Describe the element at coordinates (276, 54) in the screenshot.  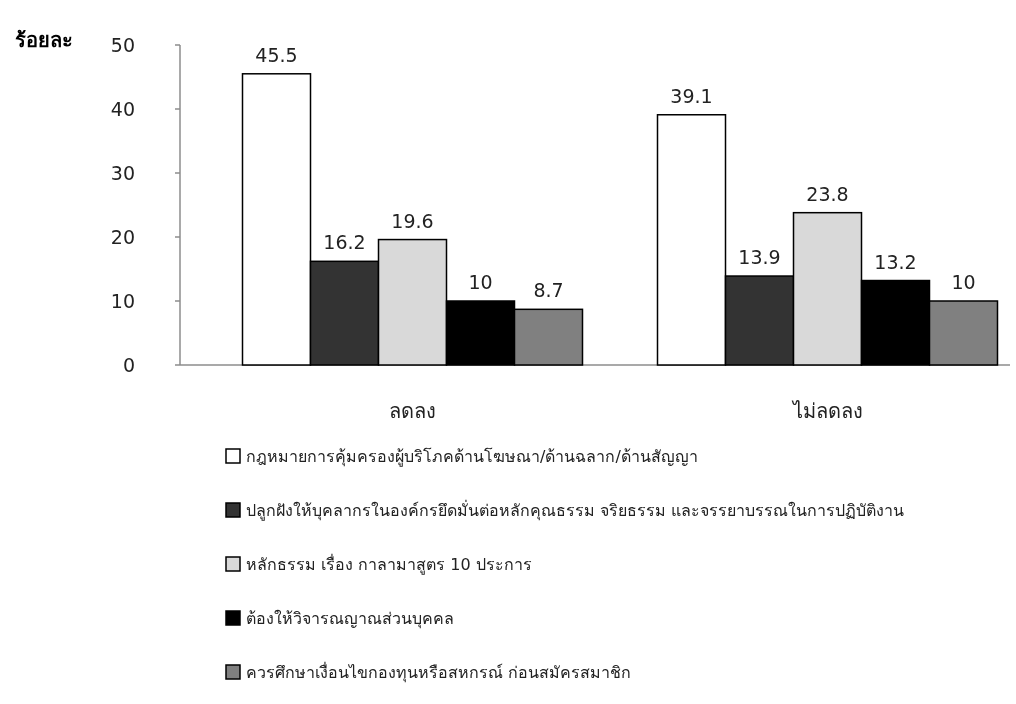
I see `data-label: 45.5` at that location.